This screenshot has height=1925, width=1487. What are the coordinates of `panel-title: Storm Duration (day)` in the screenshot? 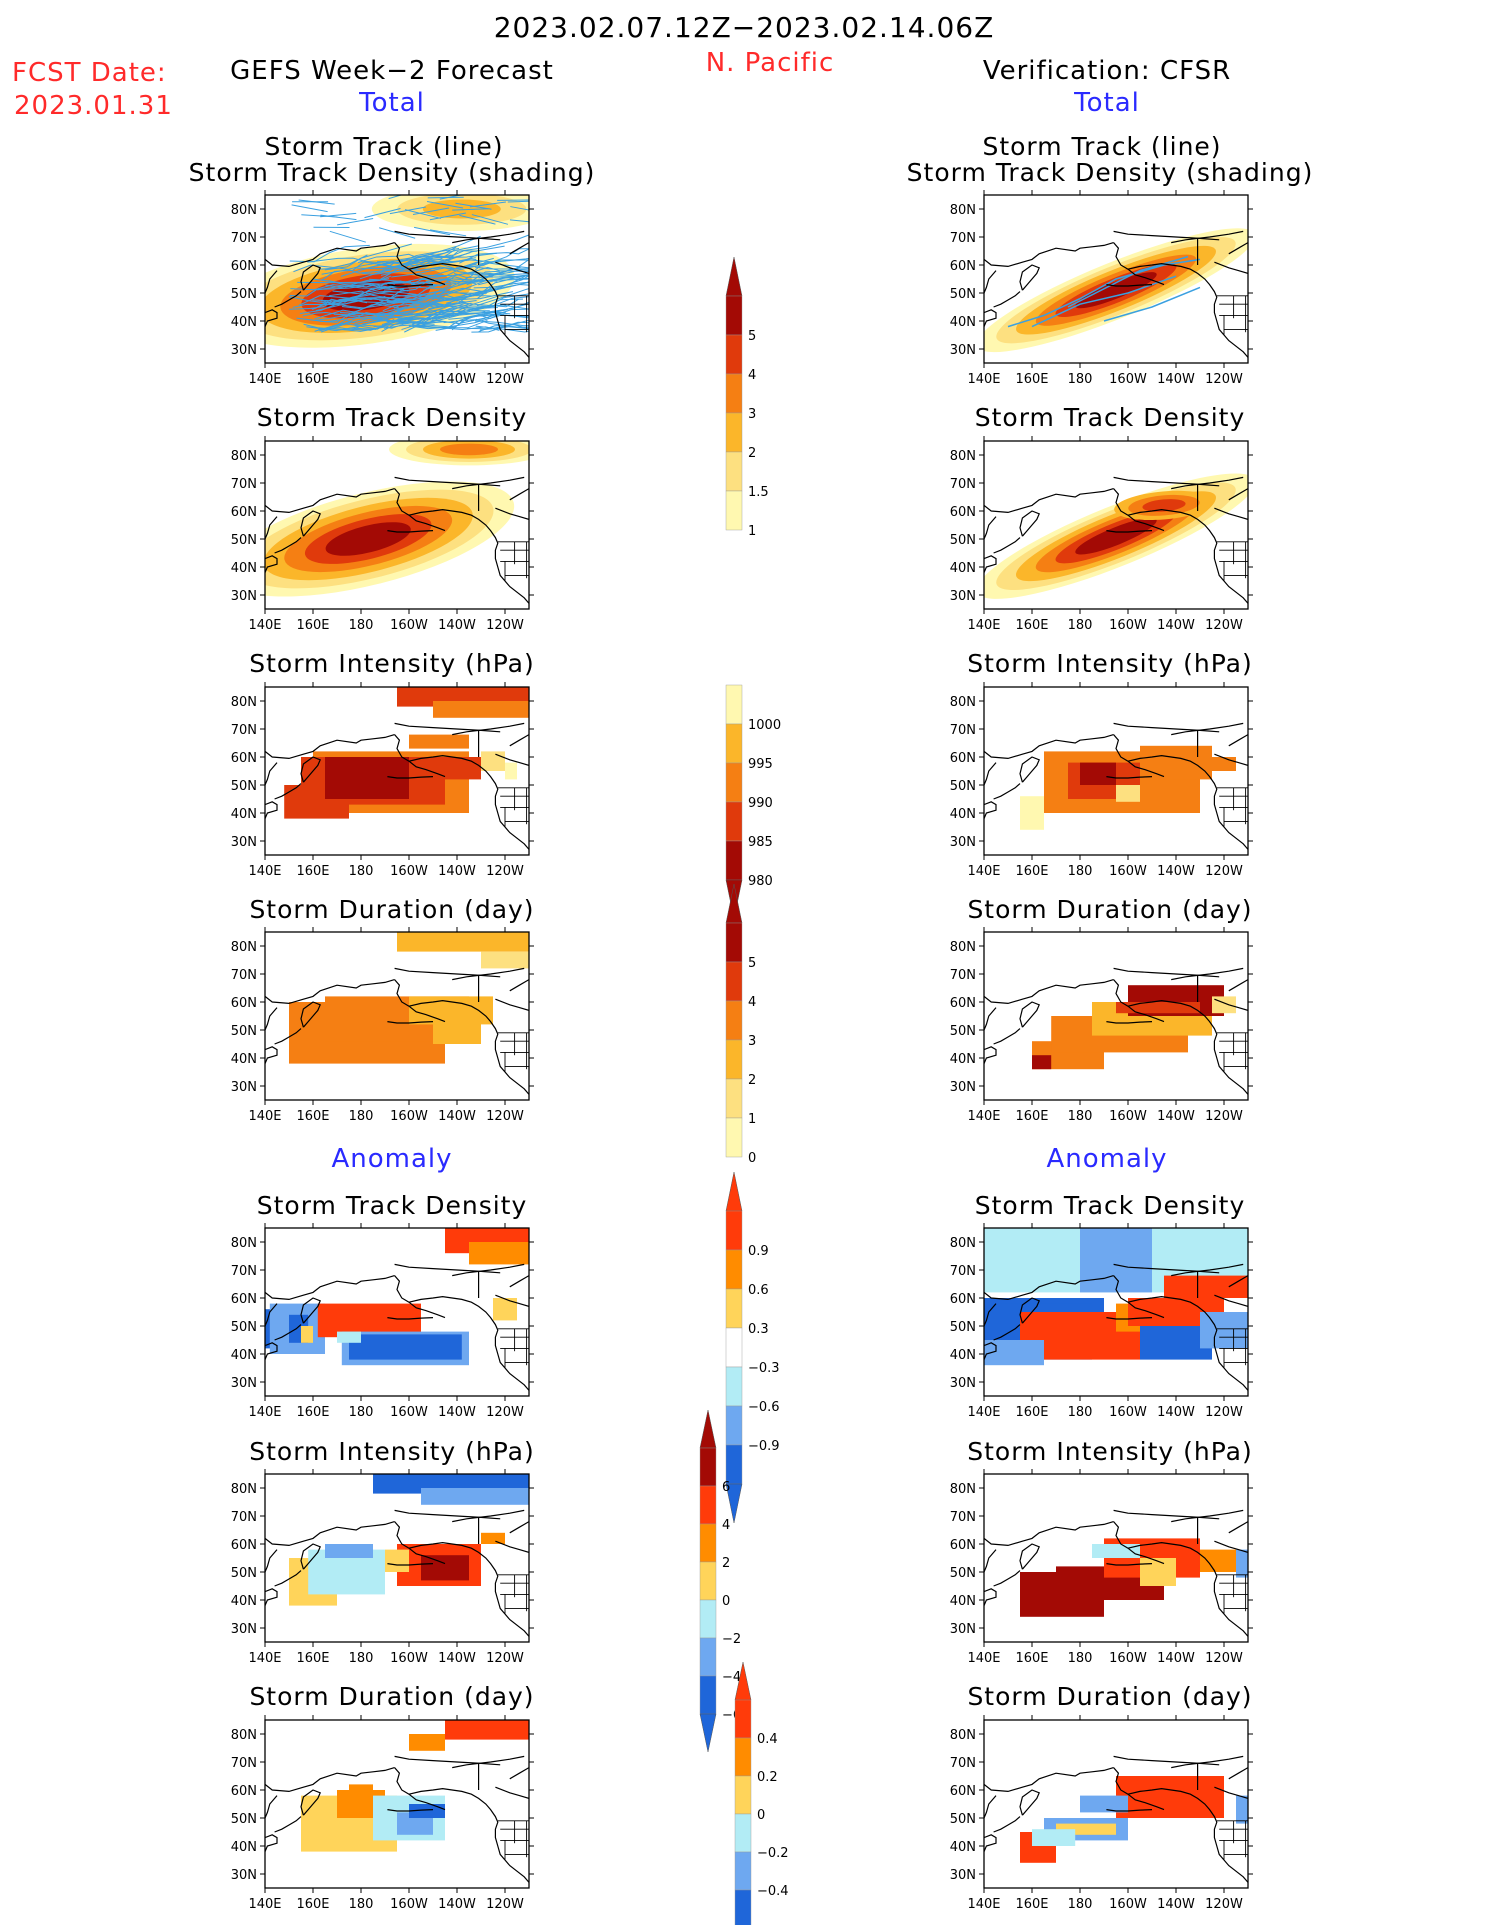 It's located at (1110, 1696).